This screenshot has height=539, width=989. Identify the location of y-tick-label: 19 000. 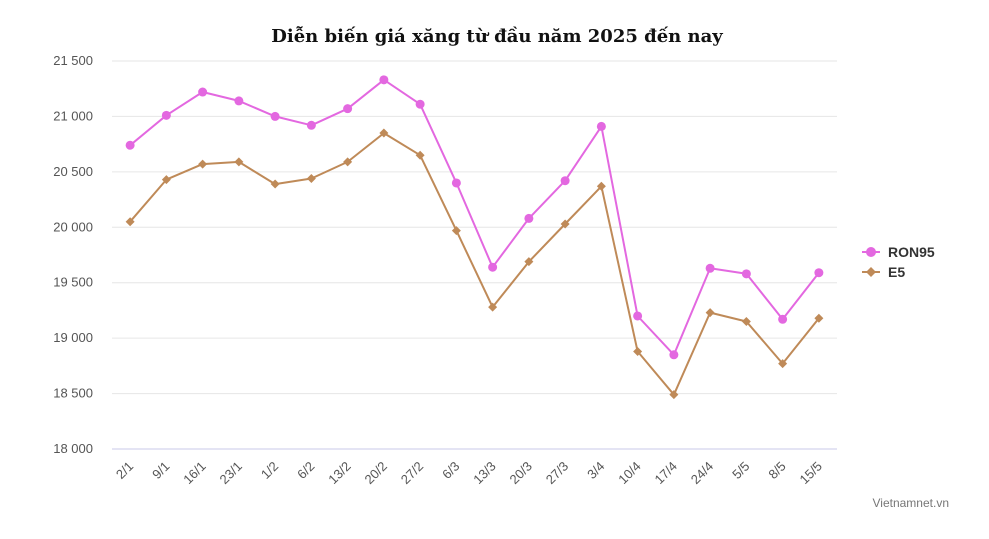
(73, 337).